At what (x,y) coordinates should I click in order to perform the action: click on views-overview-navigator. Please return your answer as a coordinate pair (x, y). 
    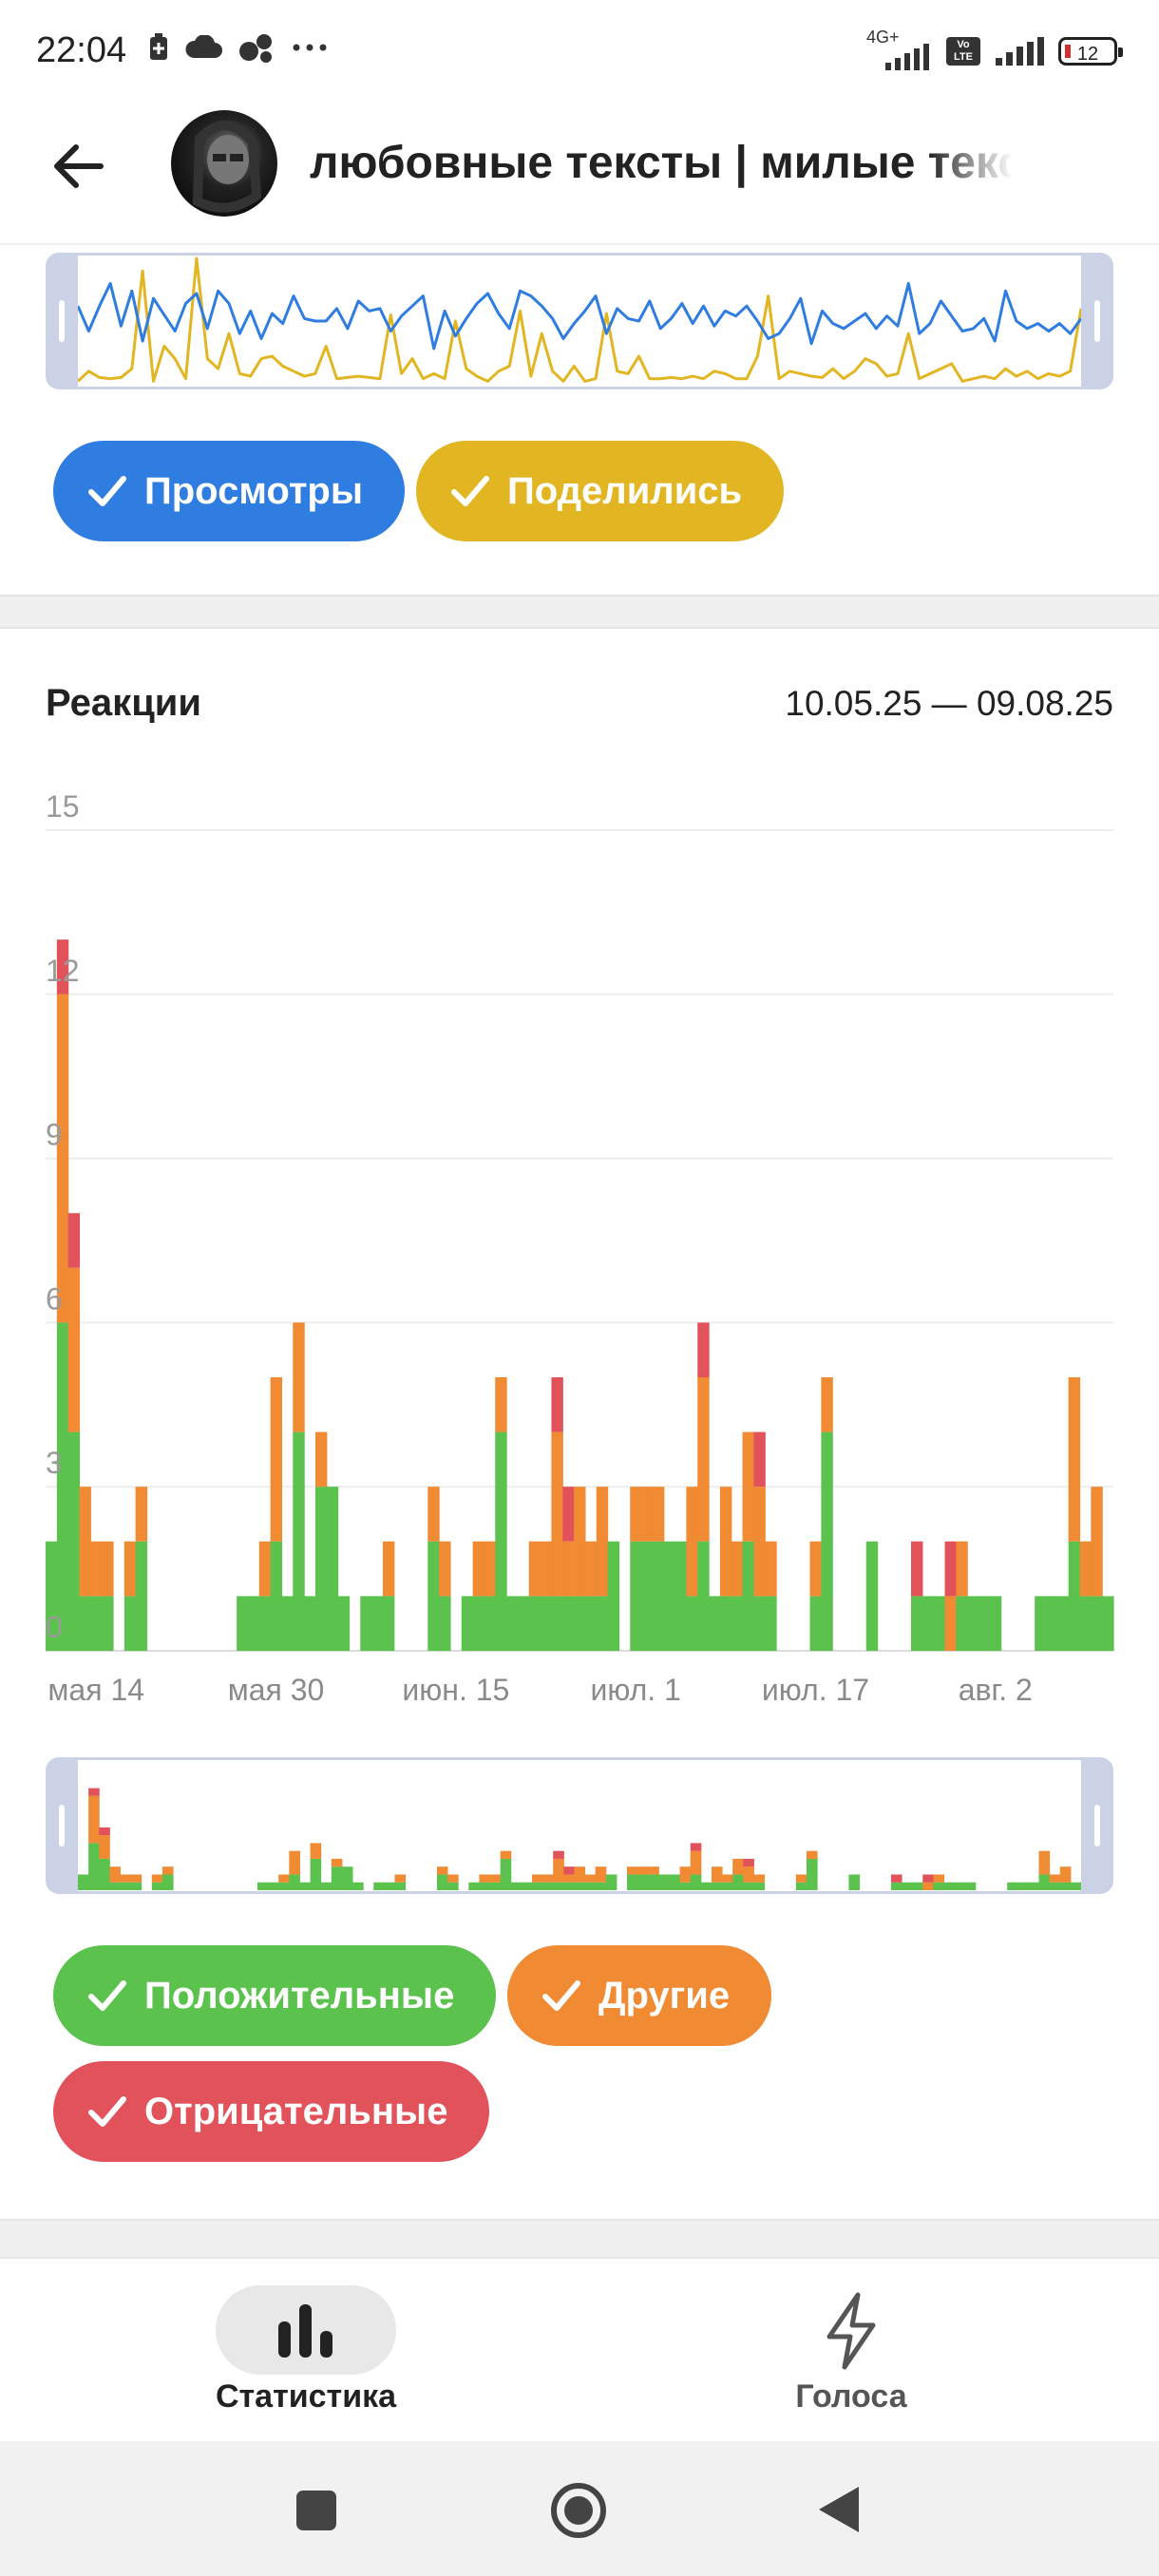
    Looking at the image, I should click on (579, 321).